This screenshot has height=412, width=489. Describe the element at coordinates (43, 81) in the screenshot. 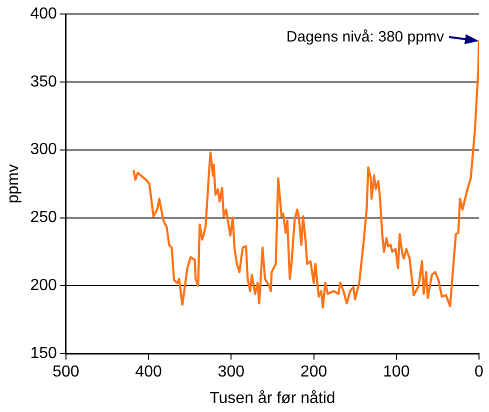

I see `y-tick-label: 350` at that location.